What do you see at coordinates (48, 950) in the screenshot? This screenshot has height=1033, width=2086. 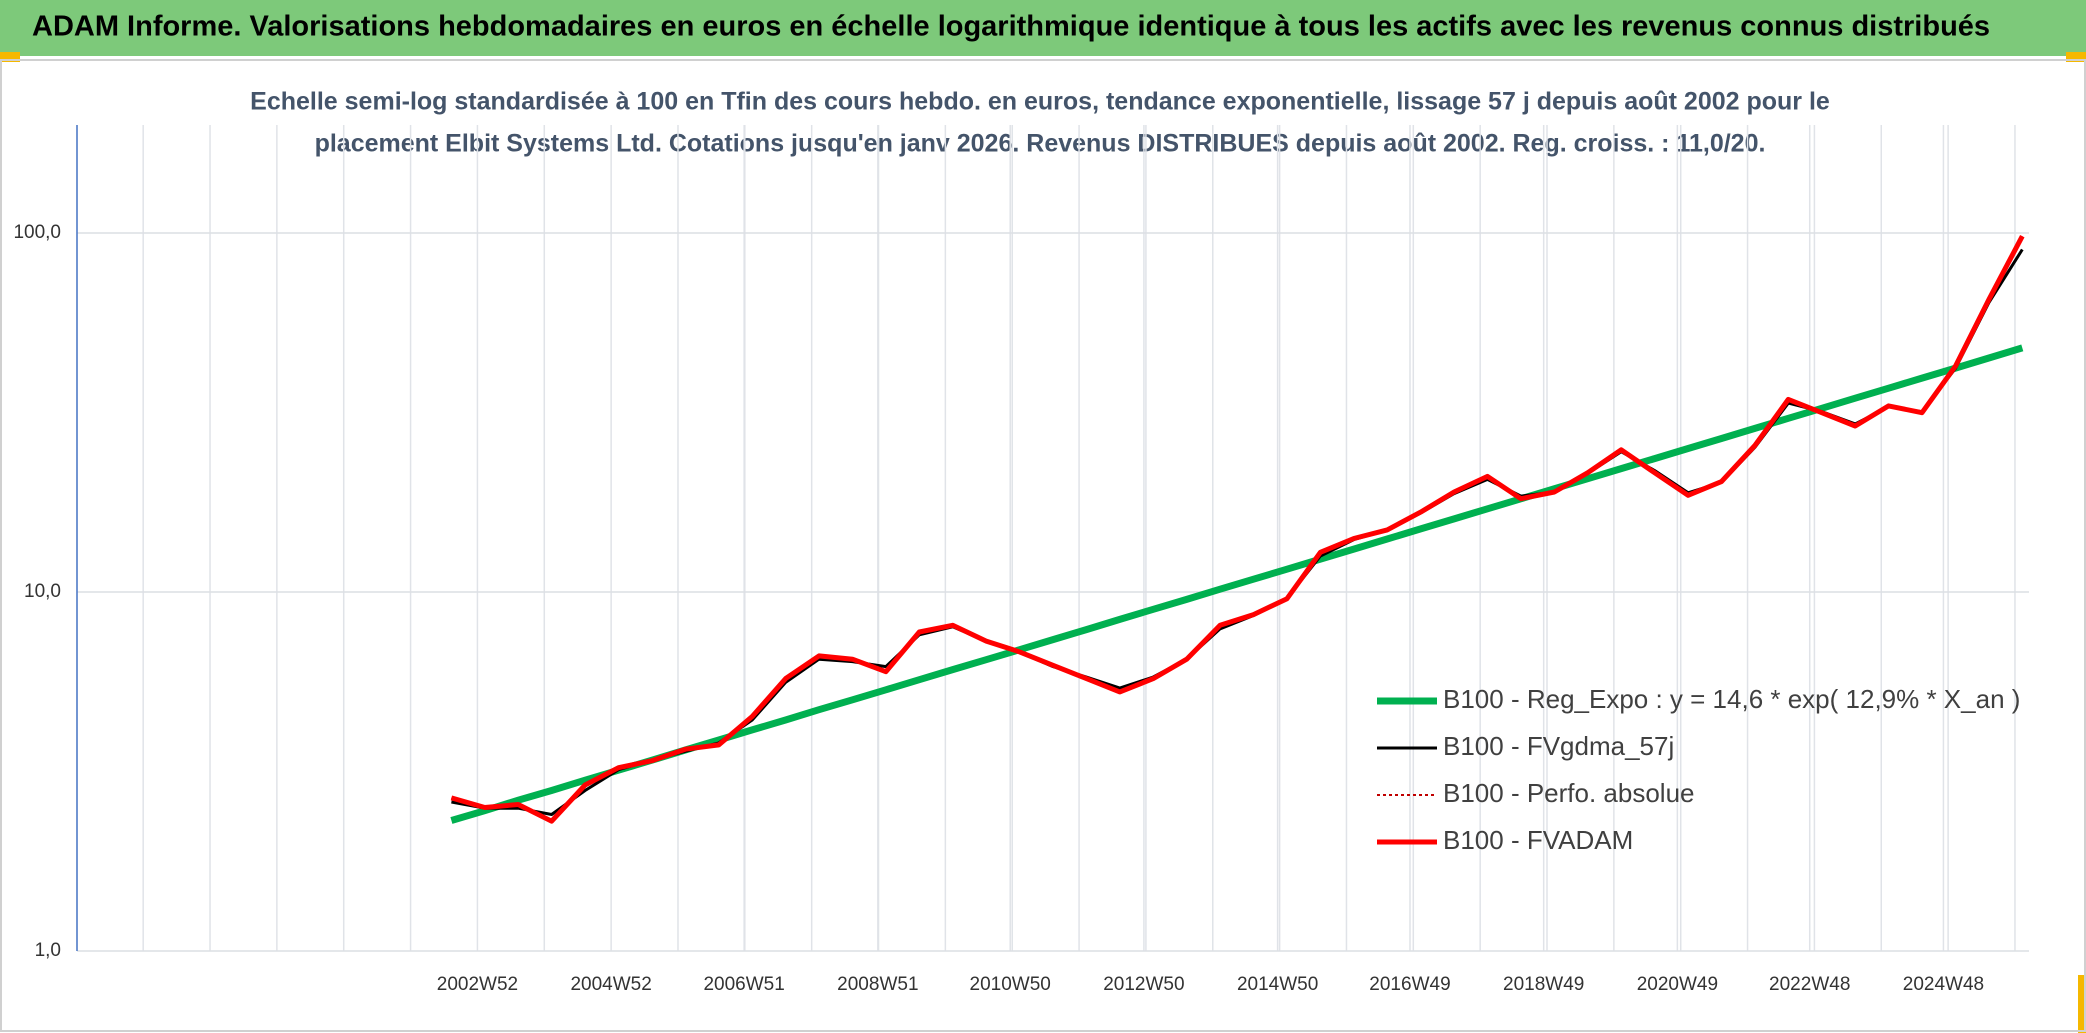 I see `y-tick-label: 1,0` at bounding box center [48, 950].